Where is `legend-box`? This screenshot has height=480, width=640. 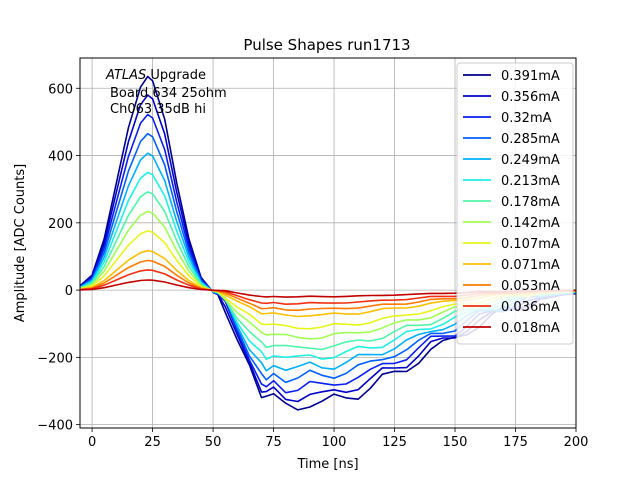 legend-box is located at coordinates (515, 203).